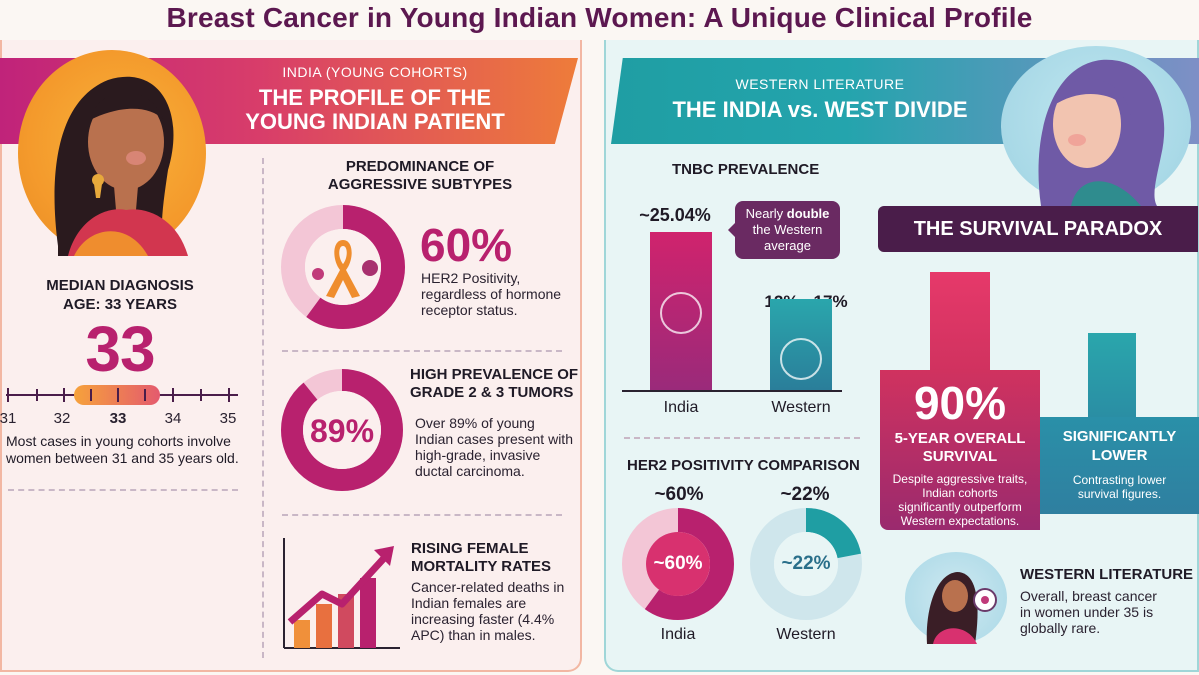 This screenshot has height=675, width=1199. What do you see at coordinates (119, 408) in the screenshot?
I see `age-range-scale: 31 32 33 34 35` at bounding box center [119, 408].